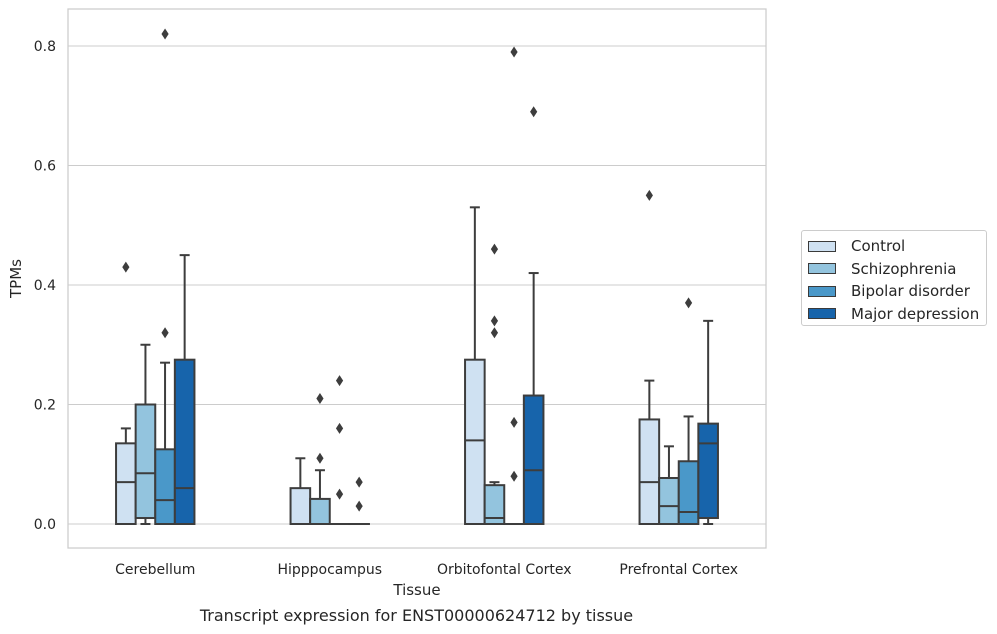  What do you see at coordinates (822, 291) in the screenshot?
I see `legend-swatch-bipolar-disorder` at bounding box center [822, 291].